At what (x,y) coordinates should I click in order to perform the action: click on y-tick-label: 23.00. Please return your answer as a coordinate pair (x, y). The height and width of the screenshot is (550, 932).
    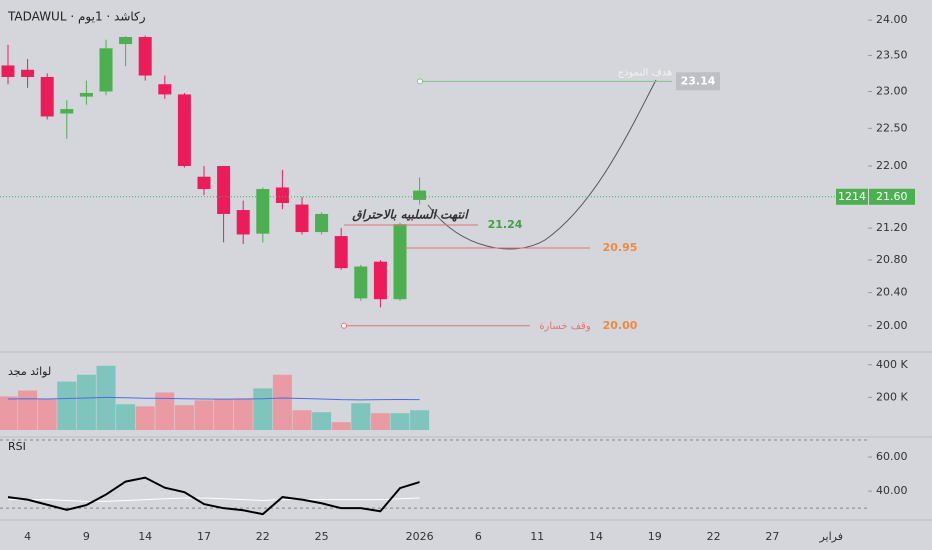
    Looking at the image, I should click on (892, 90).